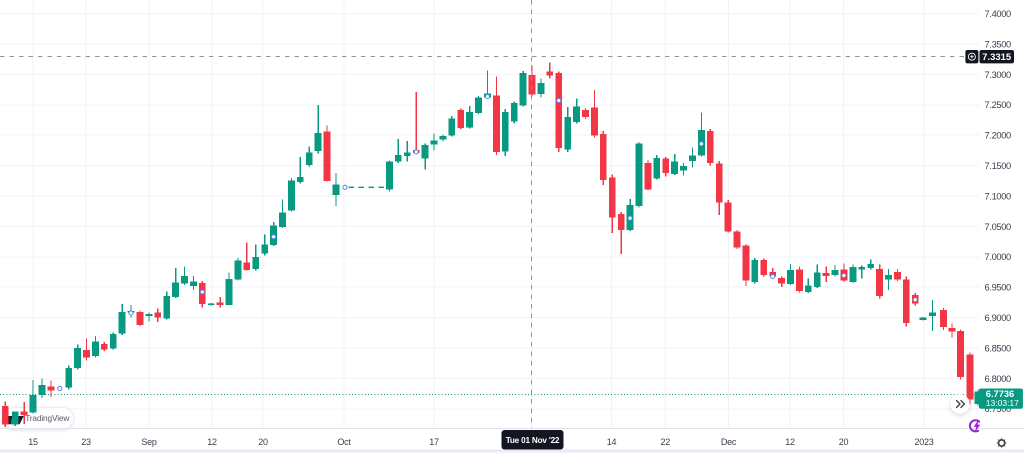 This screenshot has width=1024, height=453. Describe the element at coordinates (998, 288) in the screenshot. I see `svg-text: 6.9500` at that location.